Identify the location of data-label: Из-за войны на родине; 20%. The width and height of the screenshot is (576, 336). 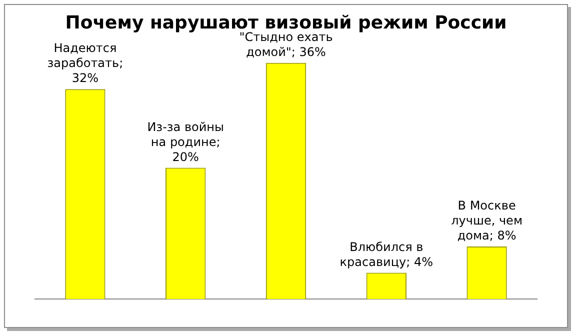
(185, 142).